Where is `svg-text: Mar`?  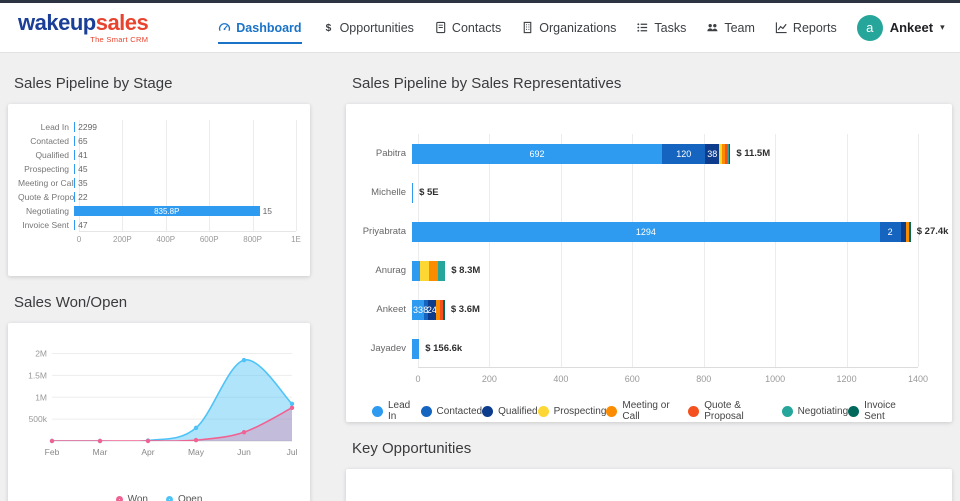
svg-text: Mar is located at coordinates (100, 452).